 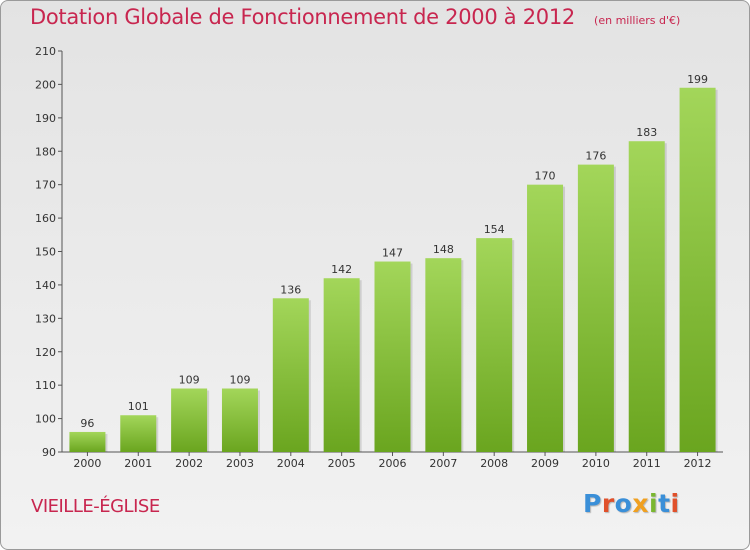 I want to click on data-label: 136, so click(x=290, y=289).